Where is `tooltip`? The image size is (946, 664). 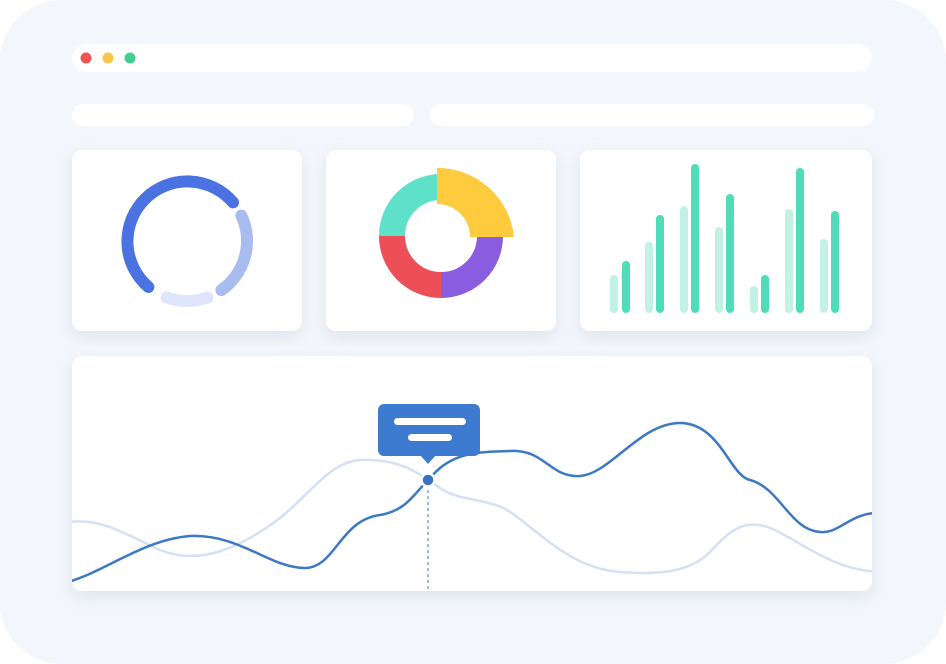 tooltip is located at coordinates (429, 434).